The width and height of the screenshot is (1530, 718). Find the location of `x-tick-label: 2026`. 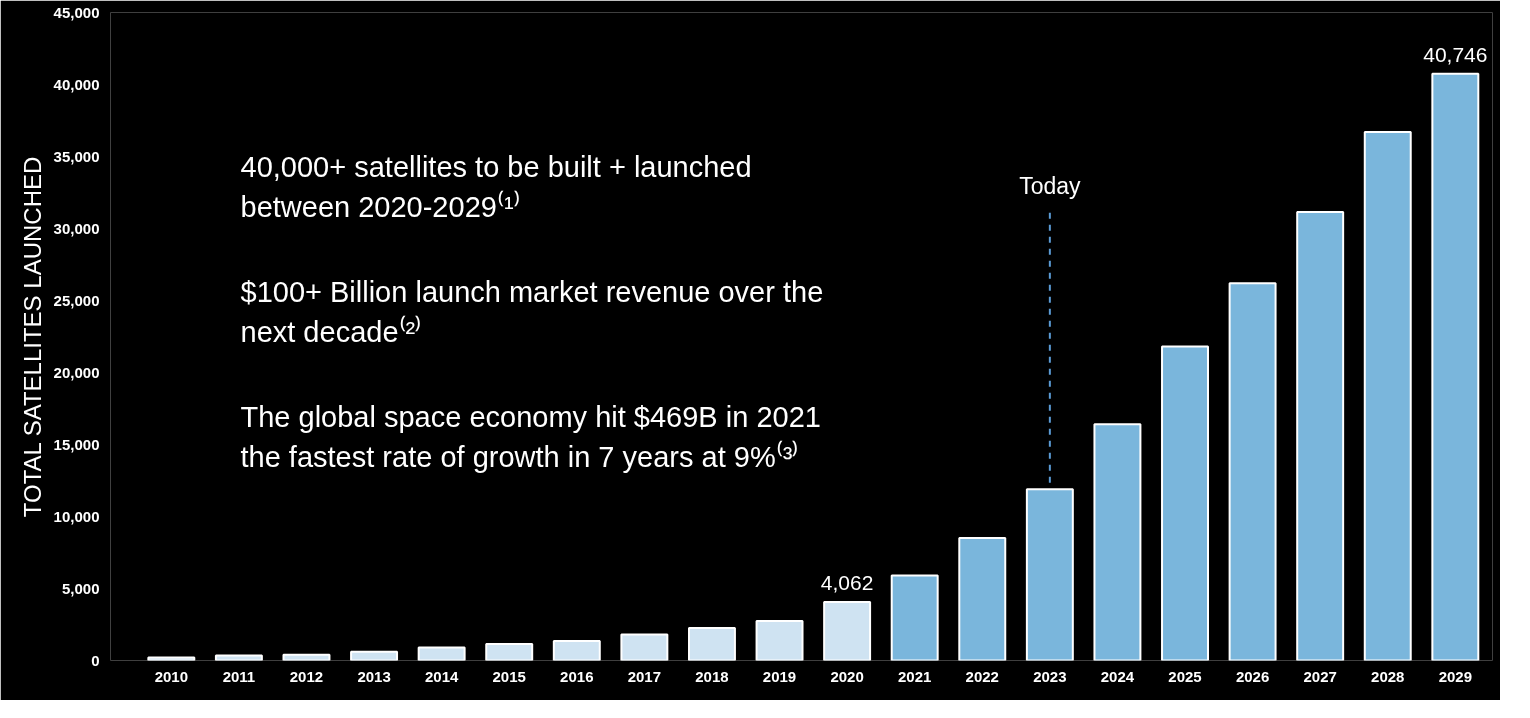

x-tick-label: 2026 is located at coordinates (1252, 676).